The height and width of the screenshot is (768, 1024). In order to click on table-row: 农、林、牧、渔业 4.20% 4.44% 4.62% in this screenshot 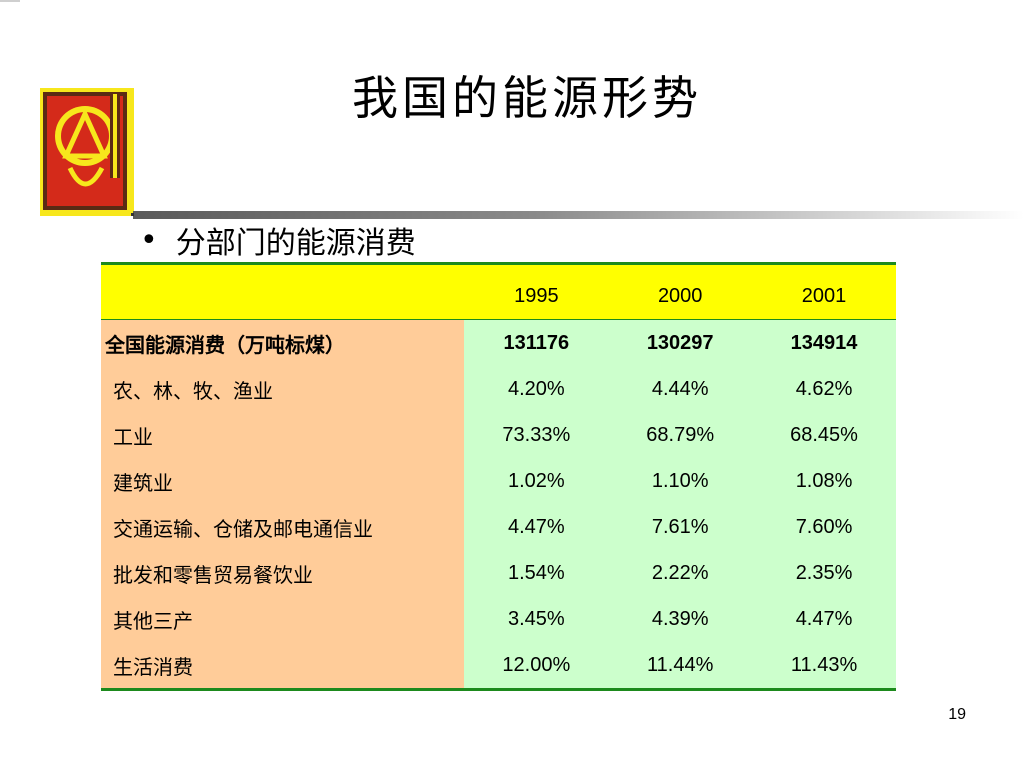, I will do `click(498, 389)`.